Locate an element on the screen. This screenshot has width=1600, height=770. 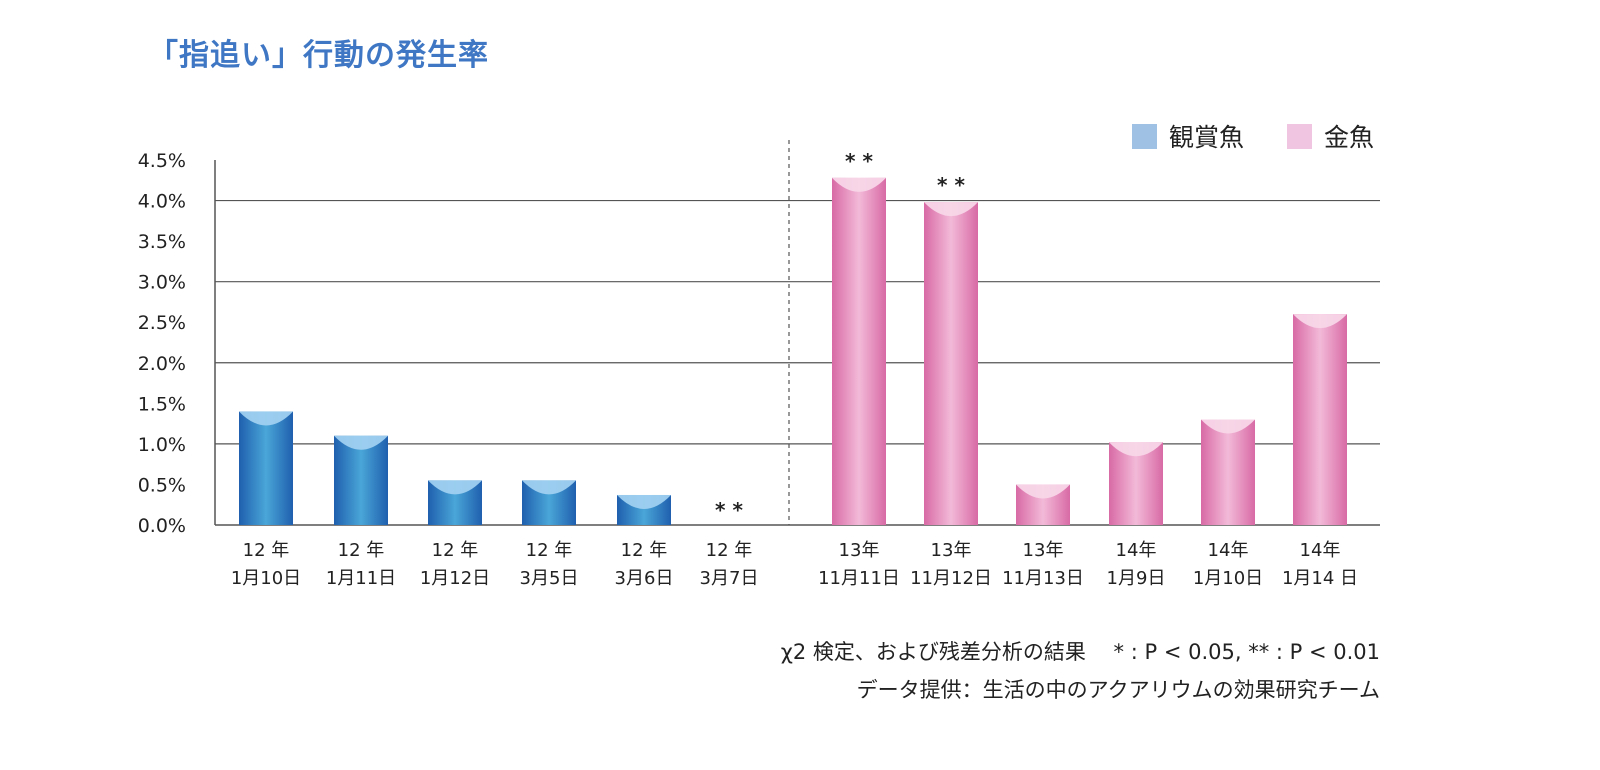
y-tick-label: 1.0% is located at coordinates (162, 445).